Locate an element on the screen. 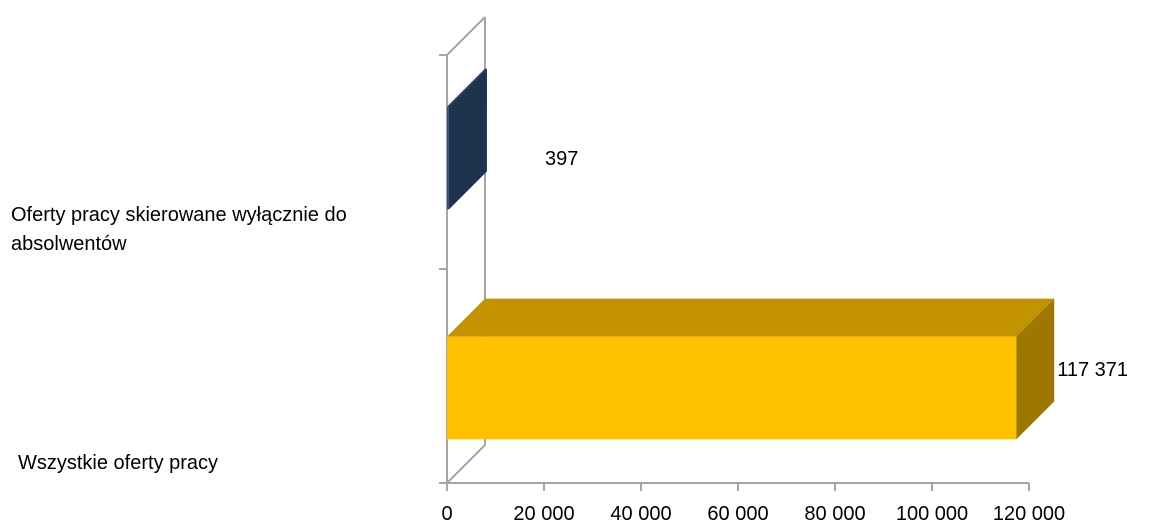 This screenshot has width=1151, height=528. top-edge-line is located at coordinates (466, 36).